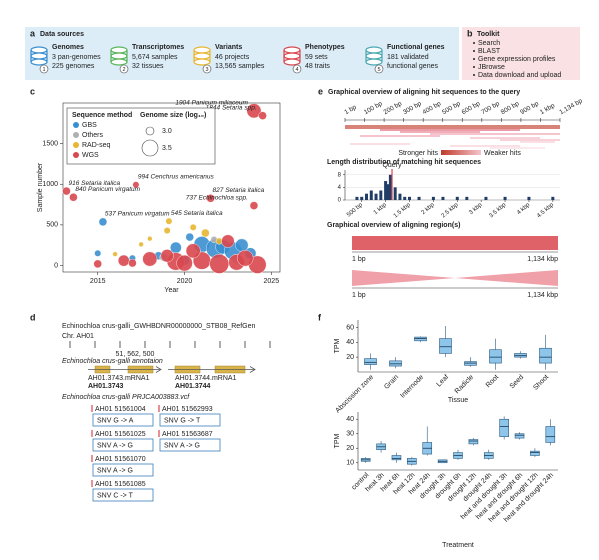 Image resolution: width=599 pixels, height=560 pixels. What do you see at coordinates (354, 394) in the screenshot?
I see `x-tick-label: Abscission zone` at bounding box center [354, 394].